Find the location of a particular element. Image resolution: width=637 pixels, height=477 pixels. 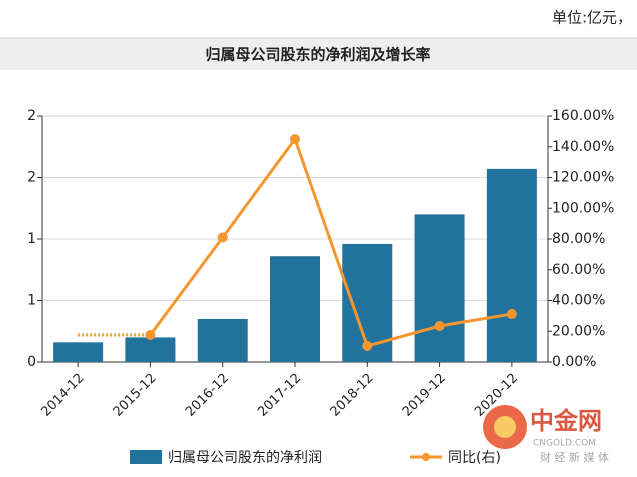

y2-tick-label: 120.00% is located at coordinates (583, 178).